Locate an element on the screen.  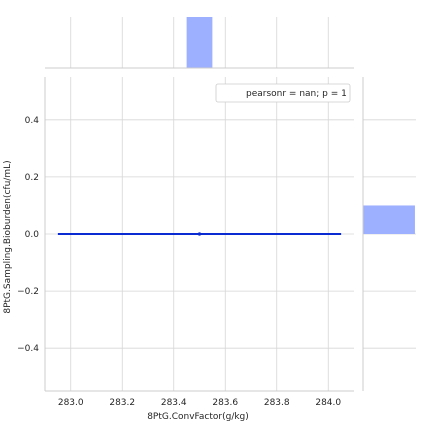
data-series is located at coordinates (199, 234).